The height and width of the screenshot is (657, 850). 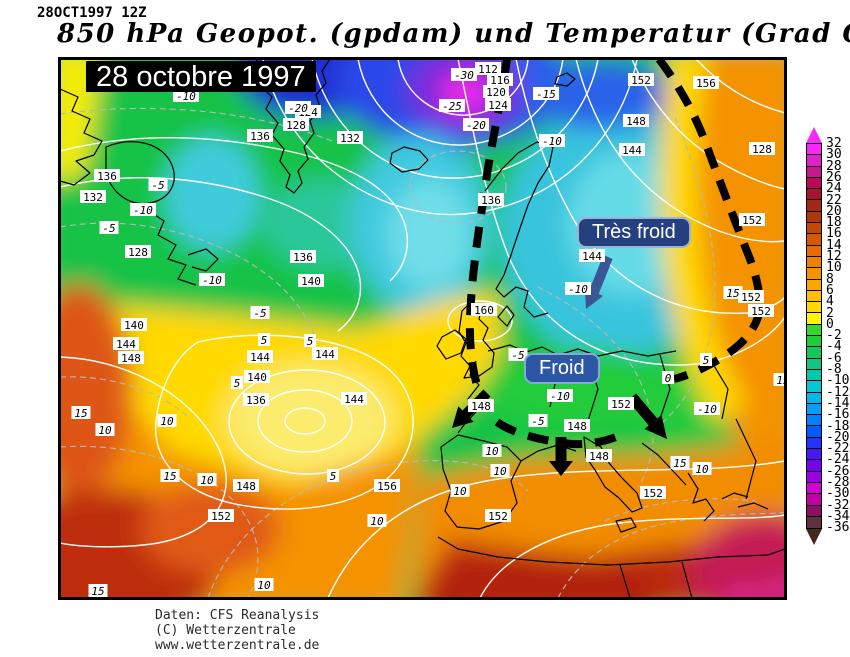 What do you see at coordinates (668, 378) in the screenshot?
I see `svg-text: 0` at bounding box center [668, 378].